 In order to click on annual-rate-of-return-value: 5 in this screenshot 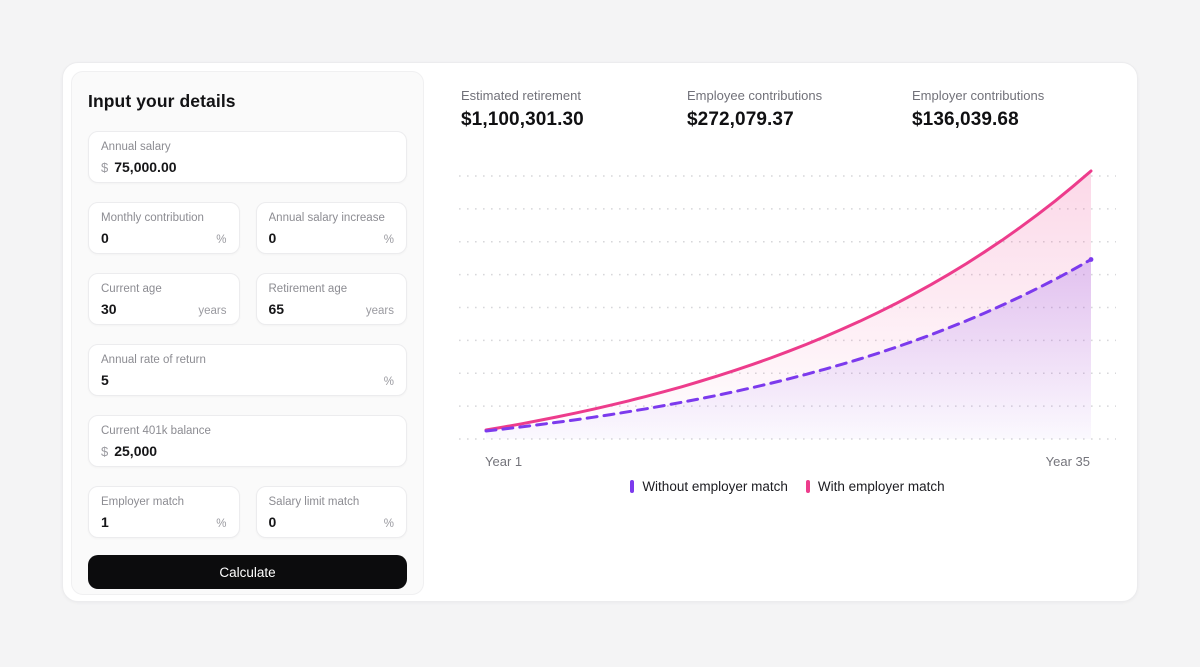, I will do `click(105, 380)`.